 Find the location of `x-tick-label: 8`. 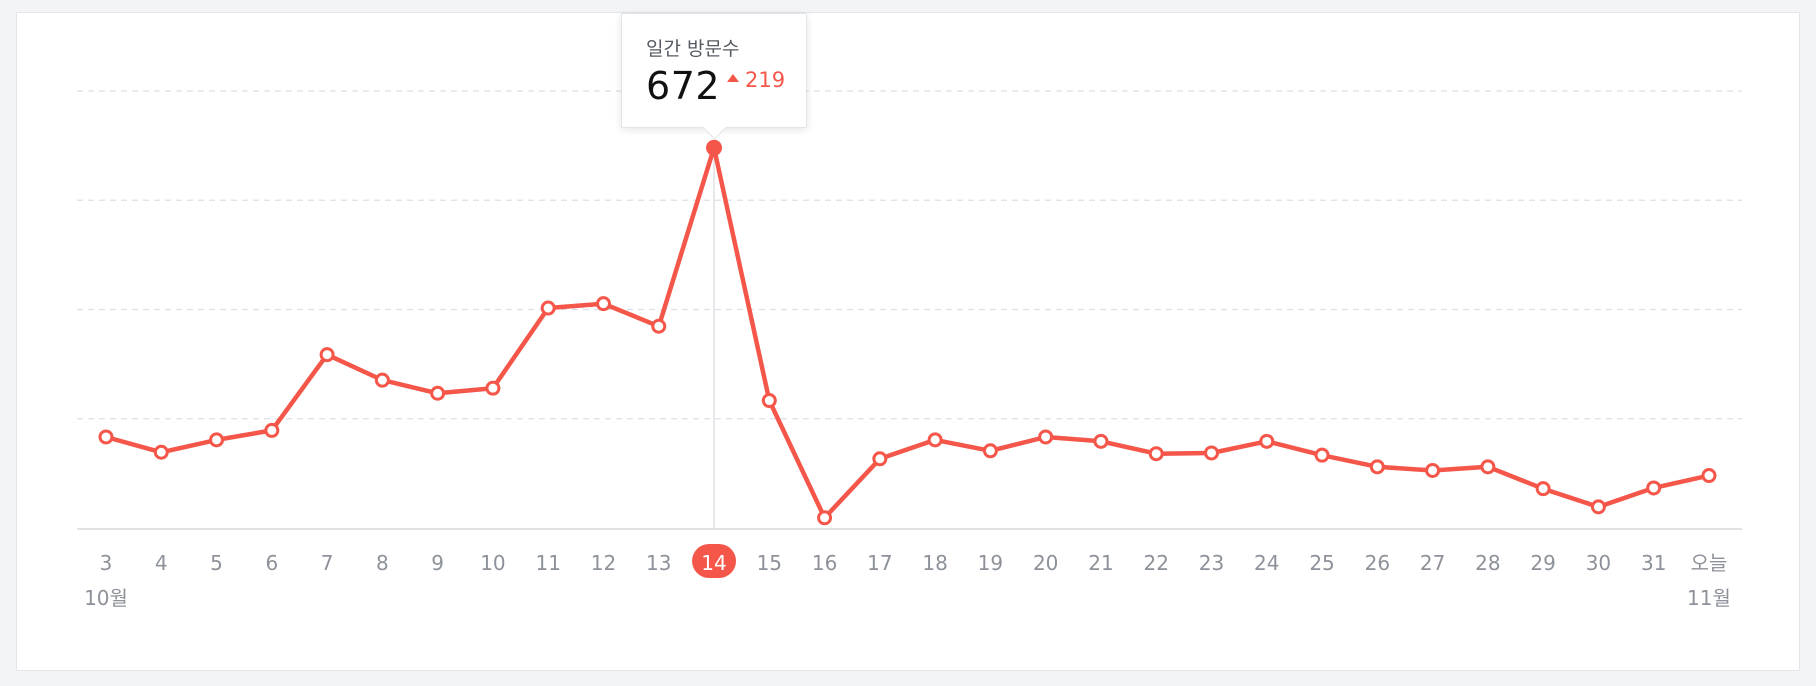

x-tick-label: 8 is located at coordinates (382, 563).